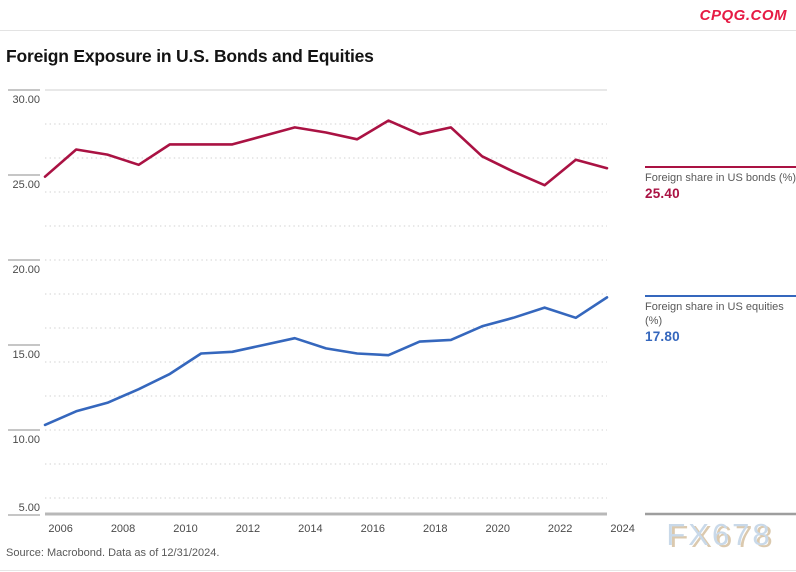 The image size is (796, 572). I want to click on legend-equities-value: 17.80, so click(662, 337).